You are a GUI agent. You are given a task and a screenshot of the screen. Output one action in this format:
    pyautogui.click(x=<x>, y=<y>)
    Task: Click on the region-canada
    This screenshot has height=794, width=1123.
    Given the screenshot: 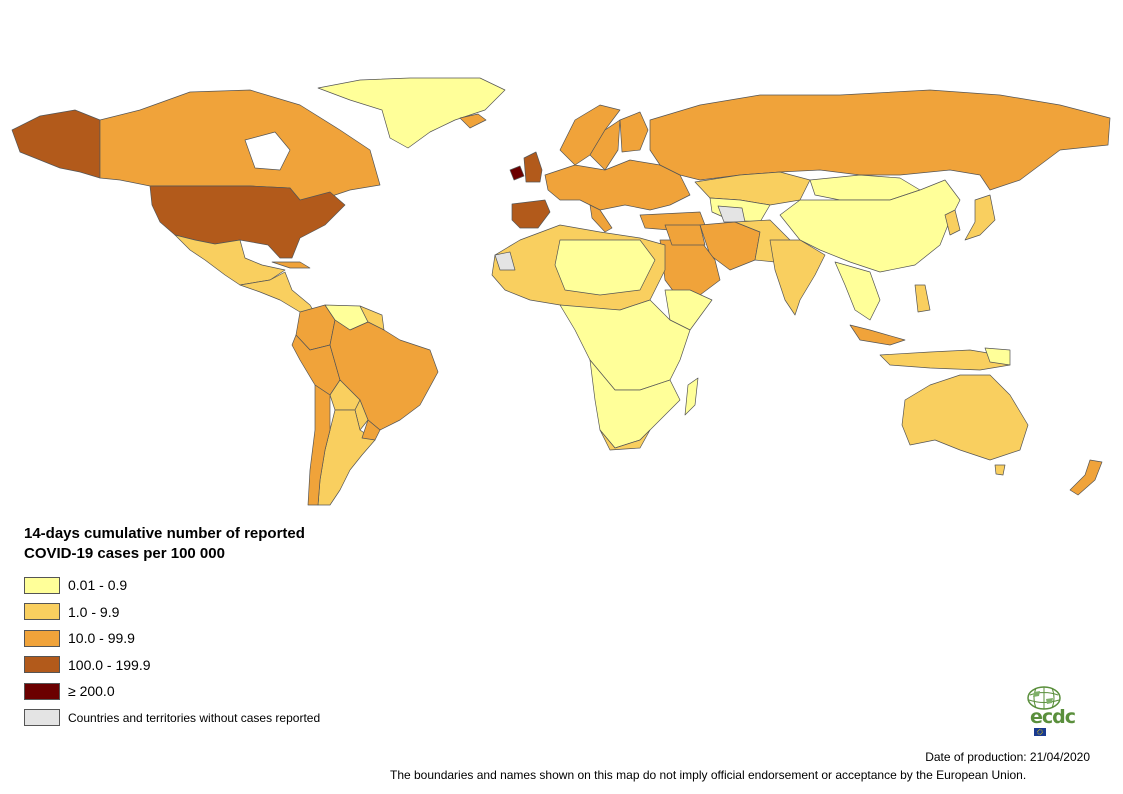 What is the action you would take?
    pyautogui.click(x=240, y=145)
    